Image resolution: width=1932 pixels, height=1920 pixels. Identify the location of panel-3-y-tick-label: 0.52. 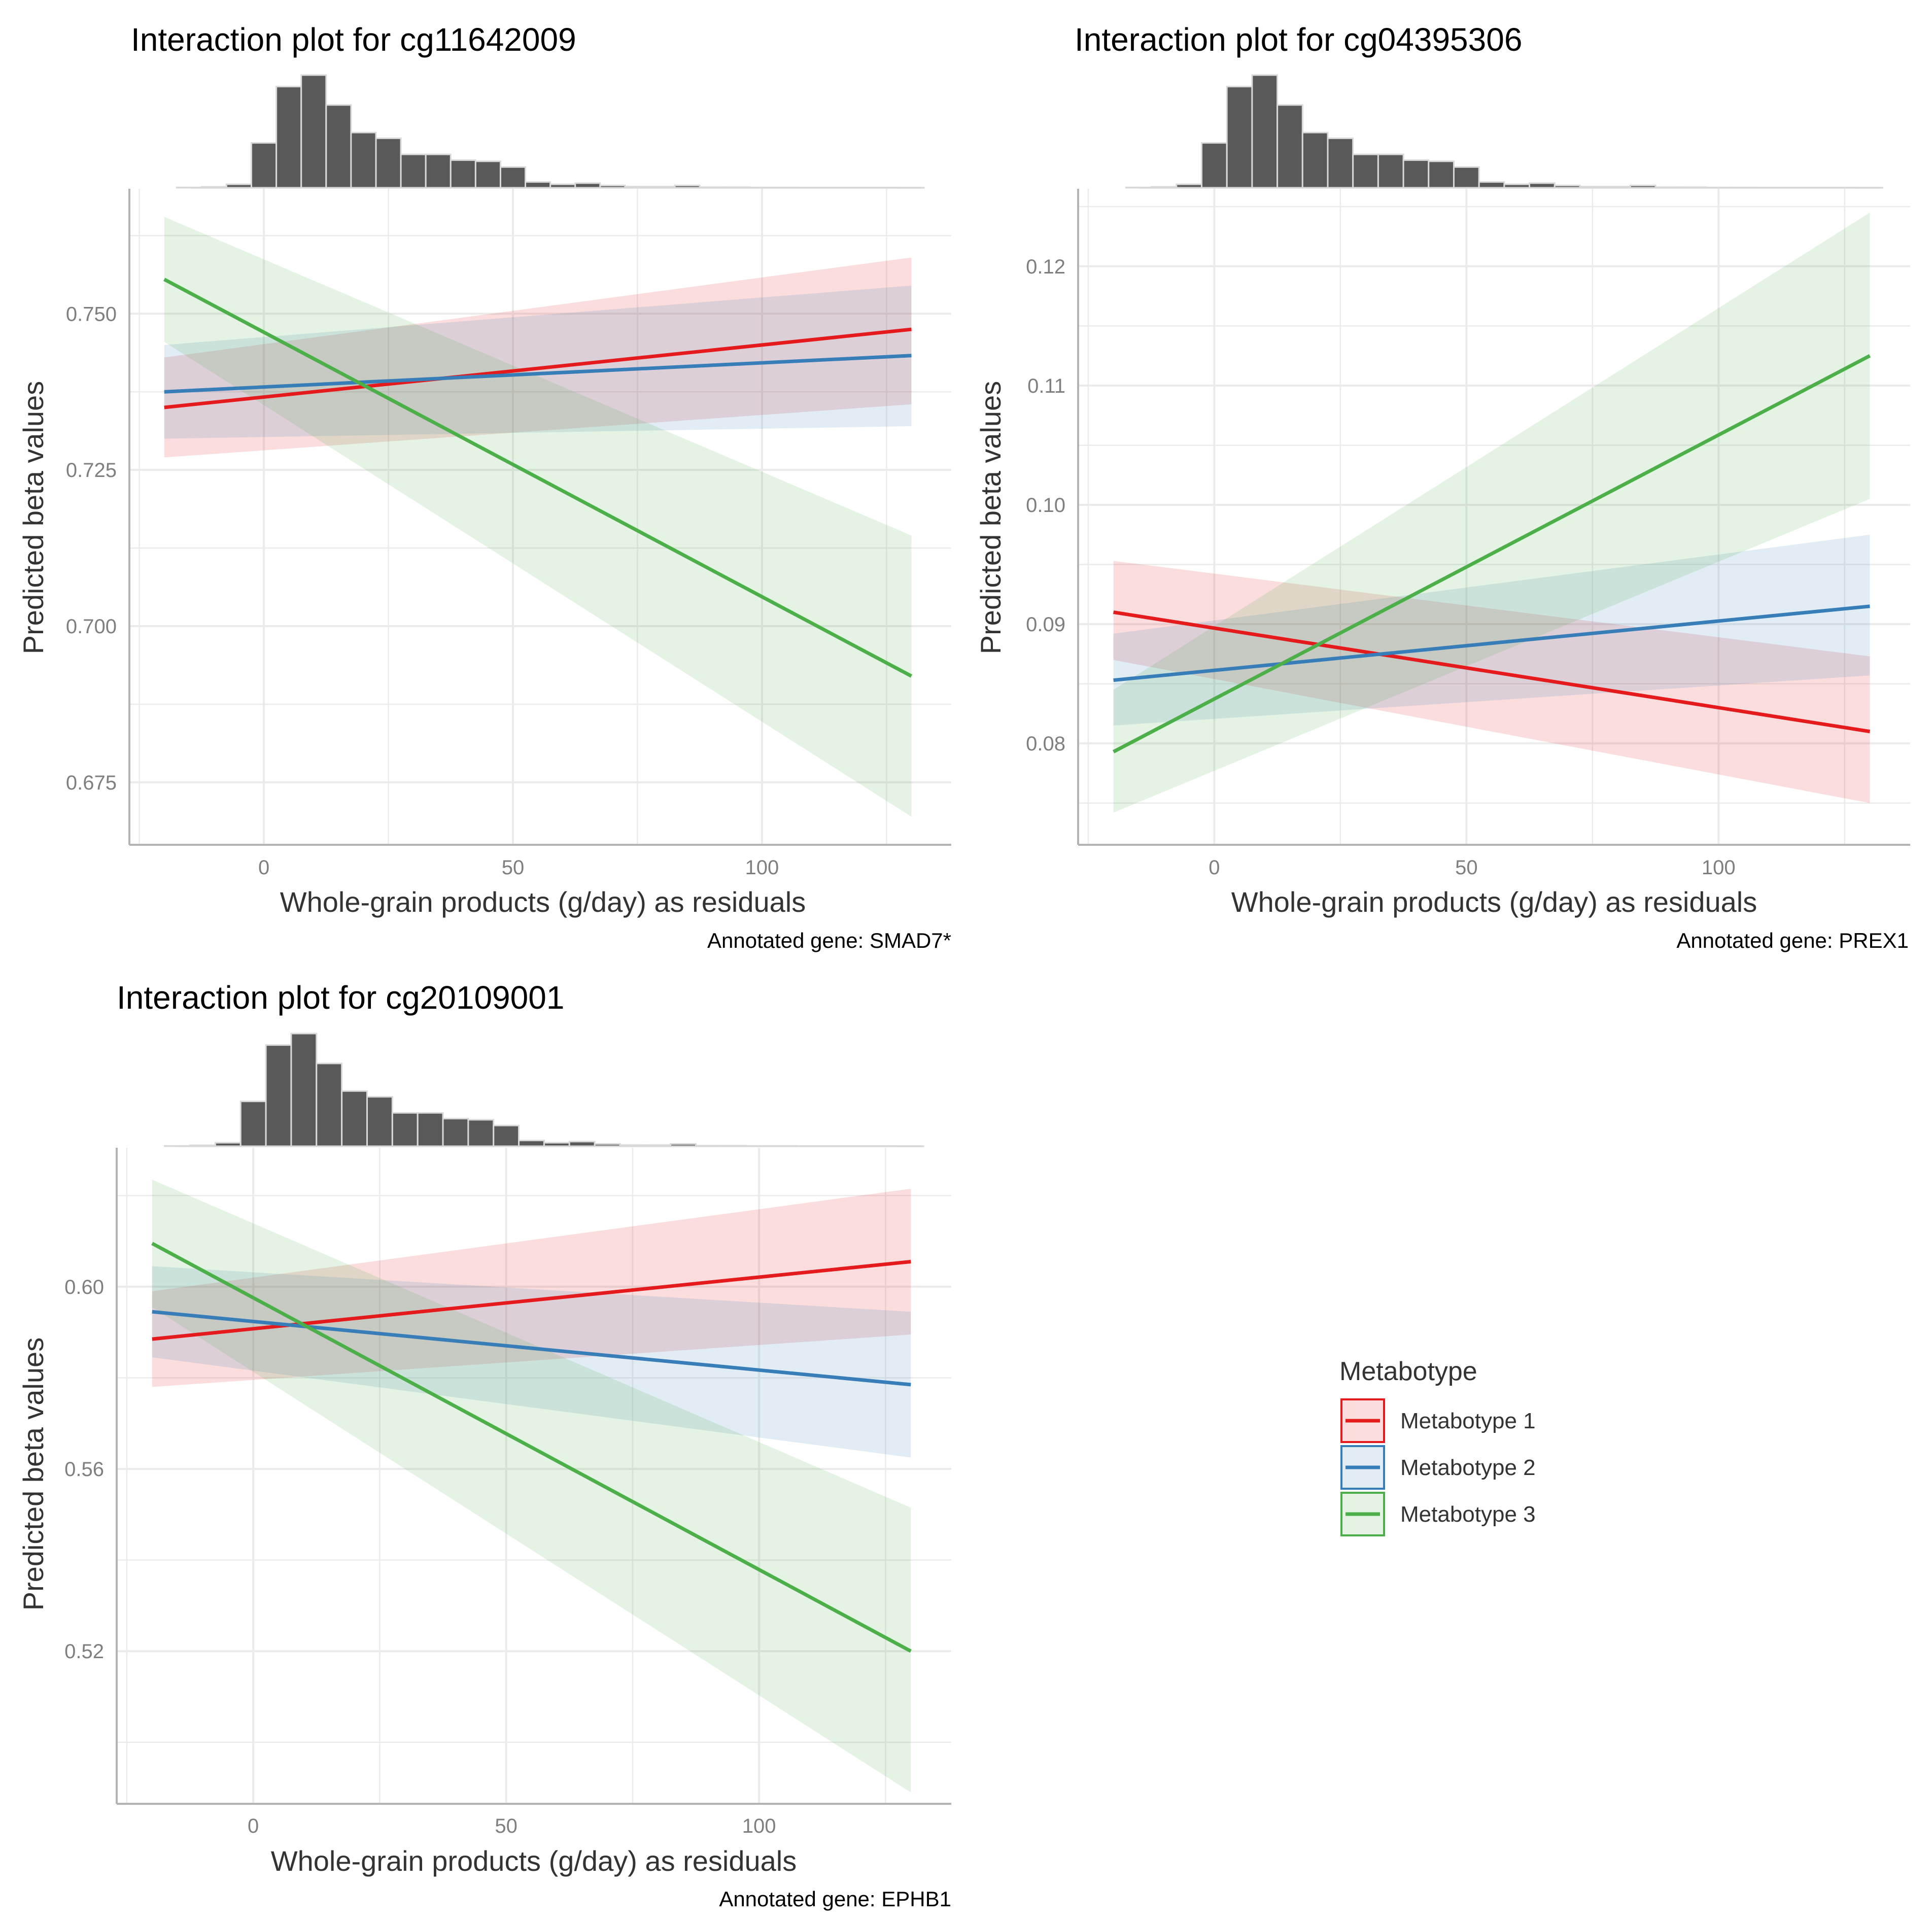
(84, 1651).